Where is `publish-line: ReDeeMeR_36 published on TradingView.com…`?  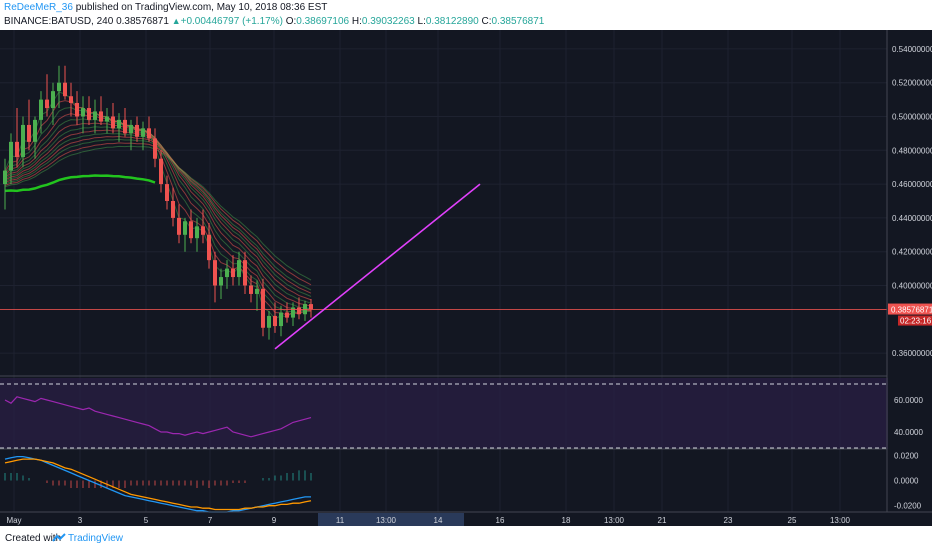
publish-line: ReDeeMeR_36 published on TradingView.com… is located at coordinates (165, 7).